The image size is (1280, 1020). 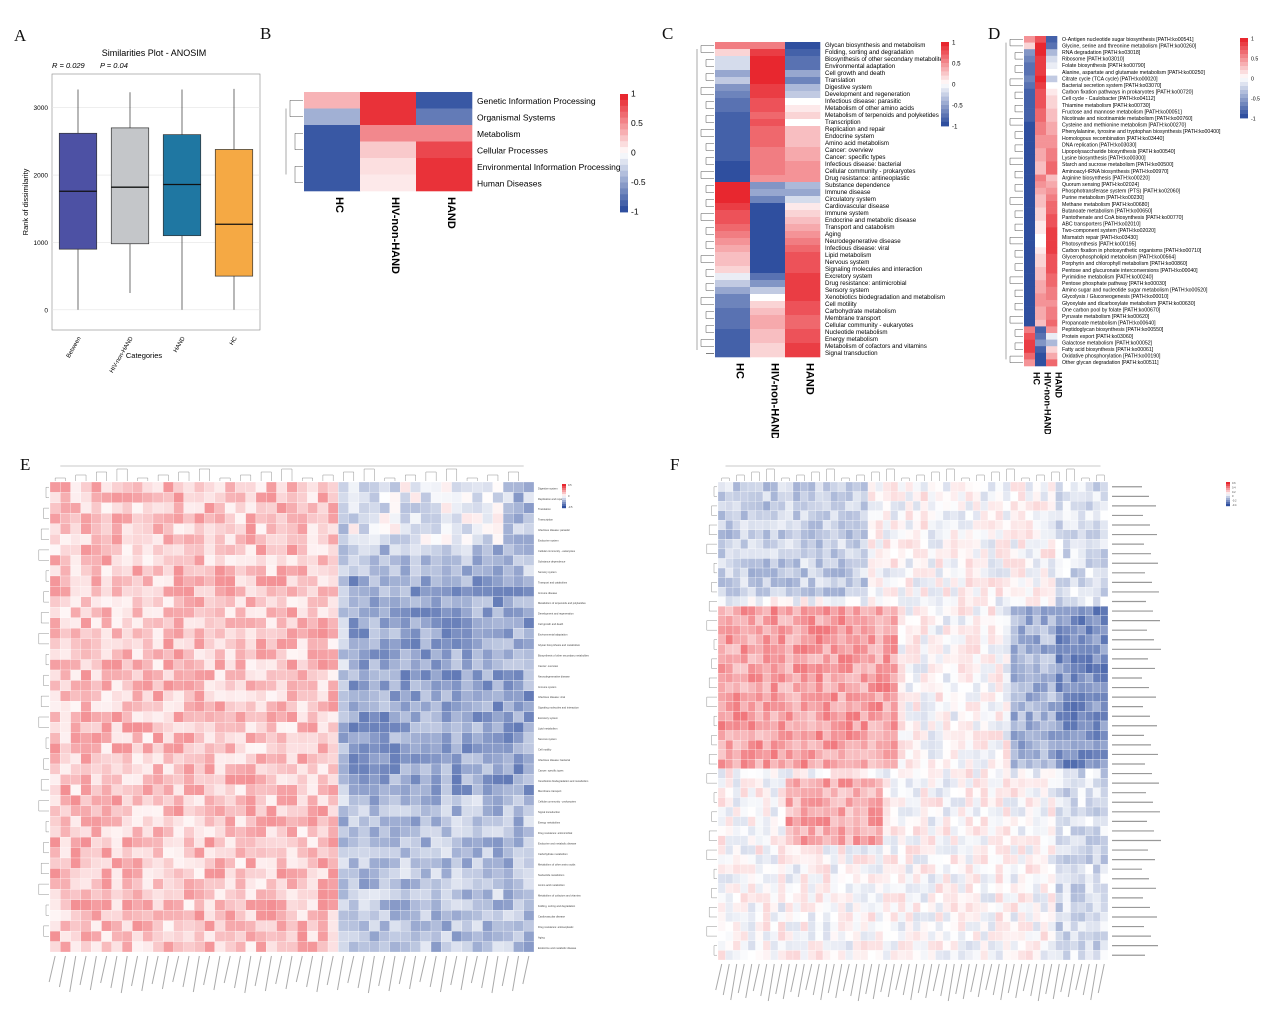 What do you see at coordinates (1110, 79) in the screenshot?
I see `row-label: Citrate cycle (TCA cycle) [PATH:ko00020]` at bounding box center [1110, 79].